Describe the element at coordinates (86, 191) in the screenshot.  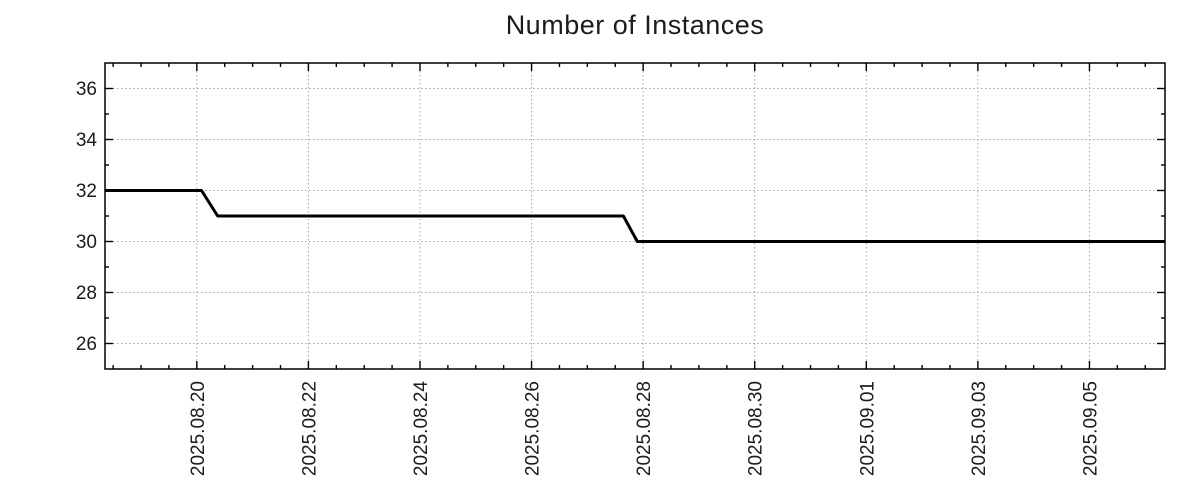
I see `y-tick-label: 32` at that location.